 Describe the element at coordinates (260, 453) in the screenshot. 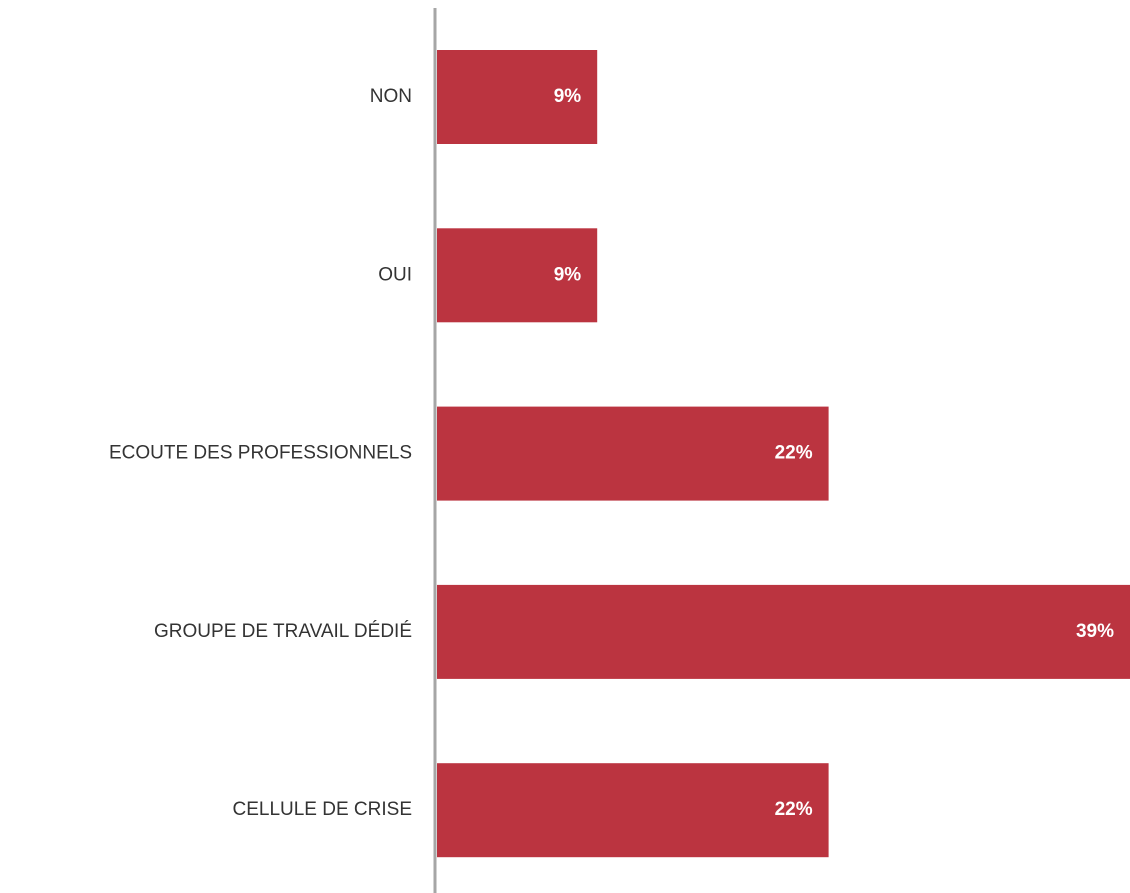

I see `category-label: ECOUTE DES PROFESSIONNELS` at that location.